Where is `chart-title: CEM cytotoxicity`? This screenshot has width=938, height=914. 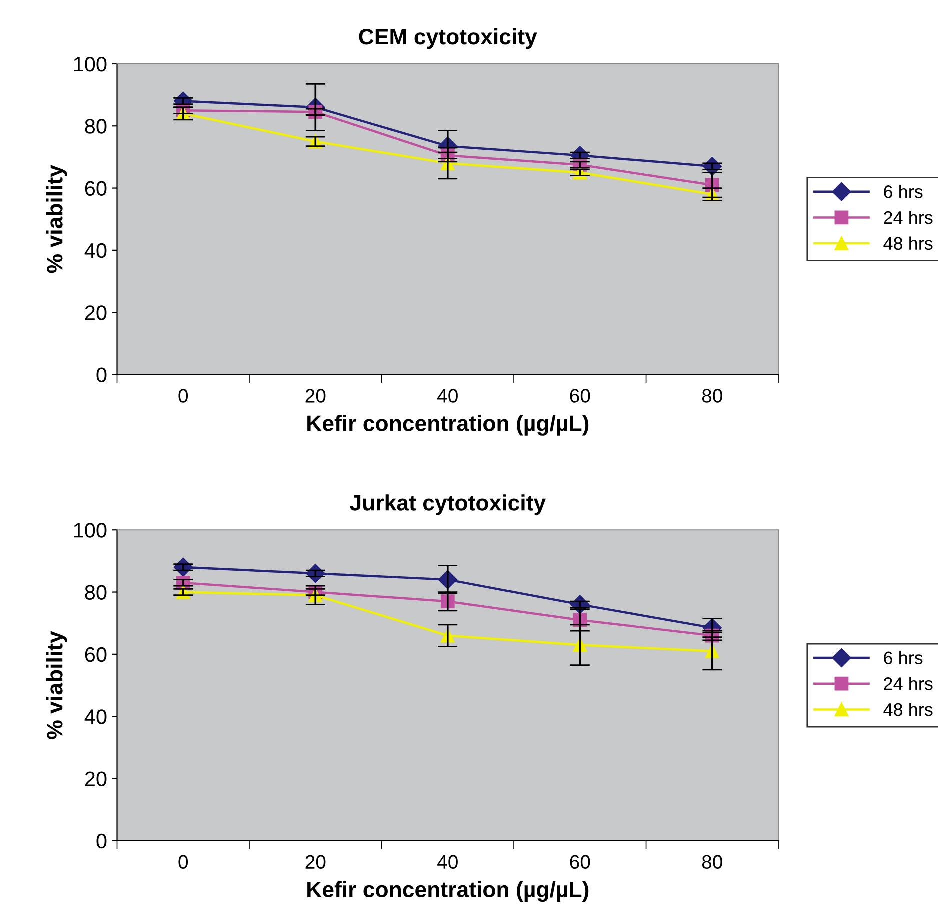 chart-title: CEM cytotoxicity is located at coordinates (448, 39).